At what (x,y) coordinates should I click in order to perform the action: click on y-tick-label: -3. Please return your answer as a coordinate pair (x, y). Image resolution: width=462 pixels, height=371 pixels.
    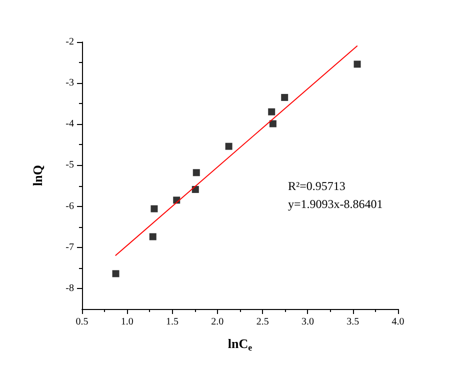
    Looking at the image, I should click on (70, 83).